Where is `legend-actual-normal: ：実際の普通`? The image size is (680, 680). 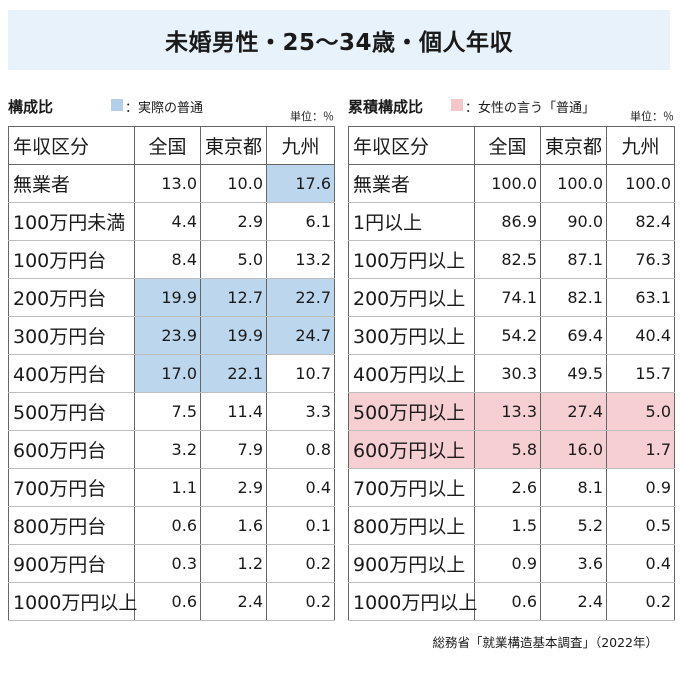 legend-actual-normal: ：実際の普通 is located at coordinates (164, 108).